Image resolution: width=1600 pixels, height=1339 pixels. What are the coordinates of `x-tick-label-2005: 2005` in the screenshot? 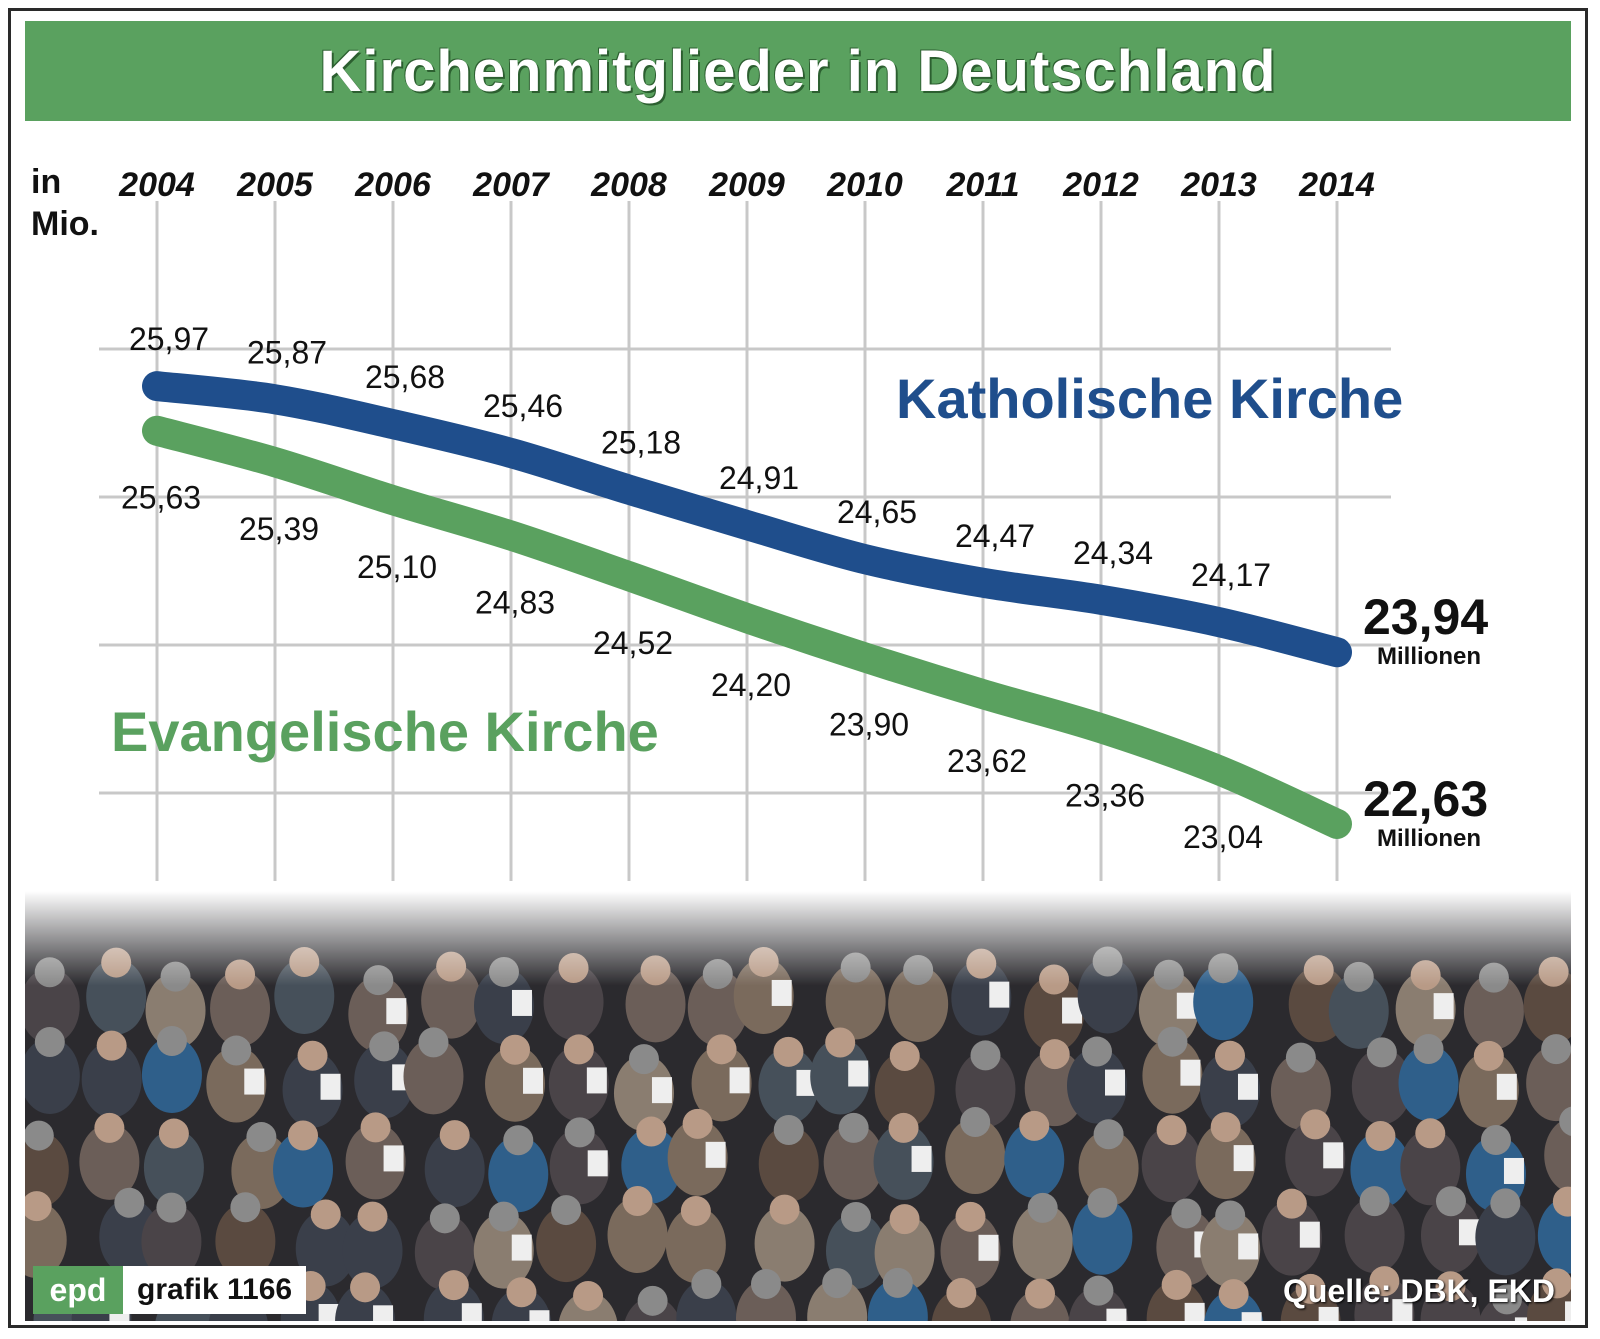 It's located at (275, 185).